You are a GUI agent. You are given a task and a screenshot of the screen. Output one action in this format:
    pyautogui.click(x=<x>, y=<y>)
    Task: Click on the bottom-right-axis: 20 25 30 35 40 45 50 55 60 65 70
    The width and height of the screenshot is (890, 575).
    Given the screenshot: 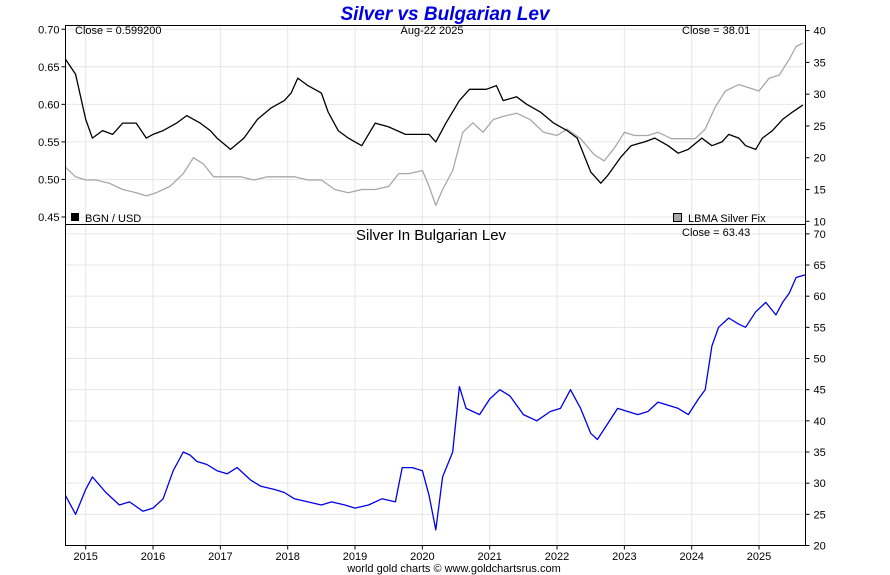 What is the action you would take?
    pyautogui.click(x=815, y=391)
    